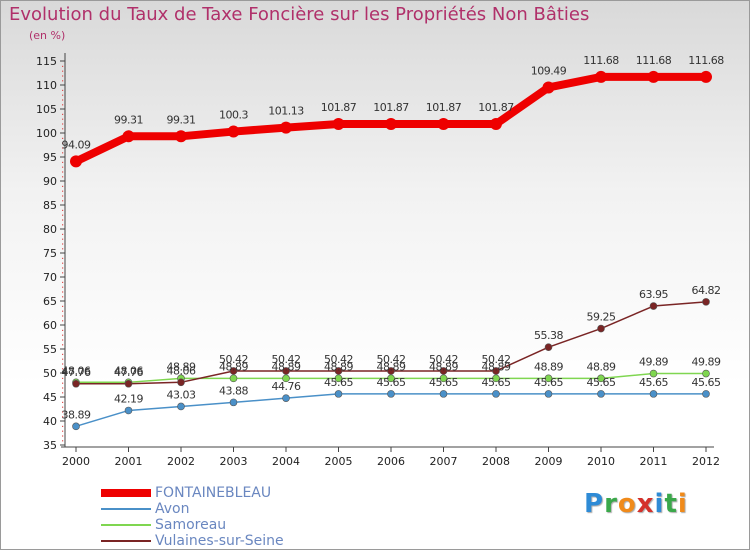  What do you see at coordinates (50, 421) in the screenshot?
I see `y-tick-label: 40` at bounding box center [50, 421].